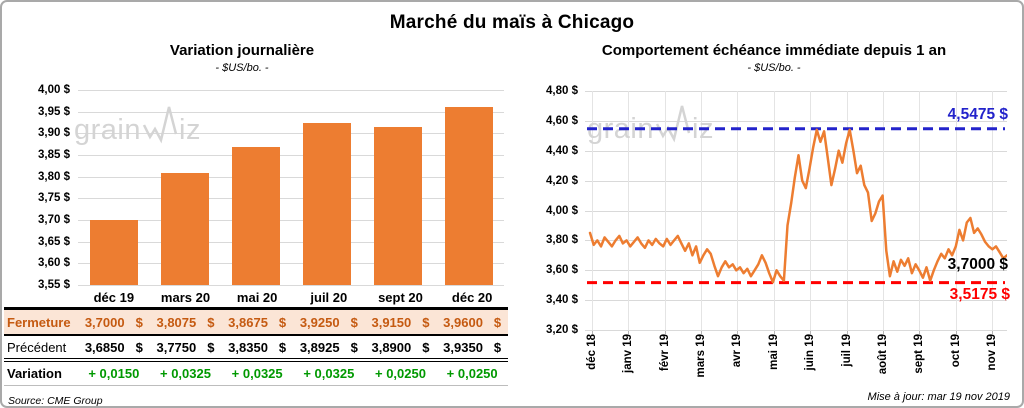  What do you see at coordinates (992, 352) in the screenshot?
I see `x-axis-label: nov 19` at bounding box center [992, 352].